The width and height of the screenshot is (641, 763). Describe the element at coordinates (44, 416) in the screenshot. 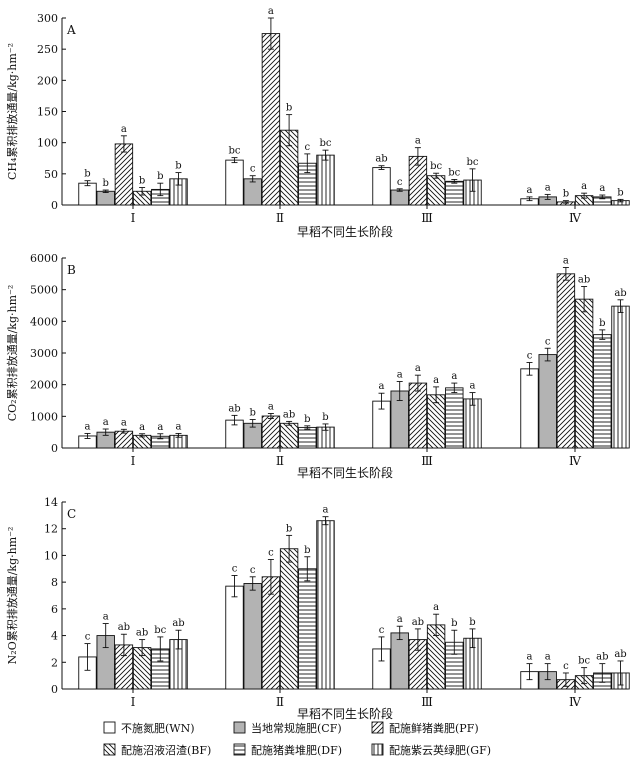

I see `y-tick-label: 1000` at that location.